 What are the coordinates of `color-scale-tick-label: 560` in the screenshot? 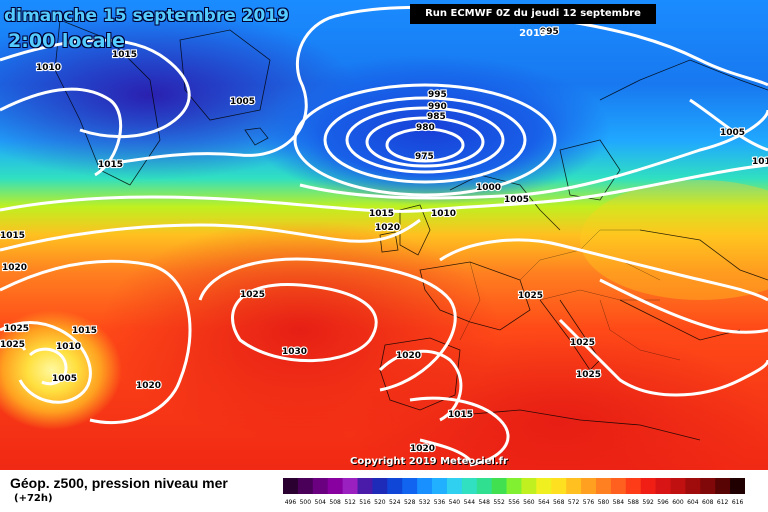 It's located at (529, 502).